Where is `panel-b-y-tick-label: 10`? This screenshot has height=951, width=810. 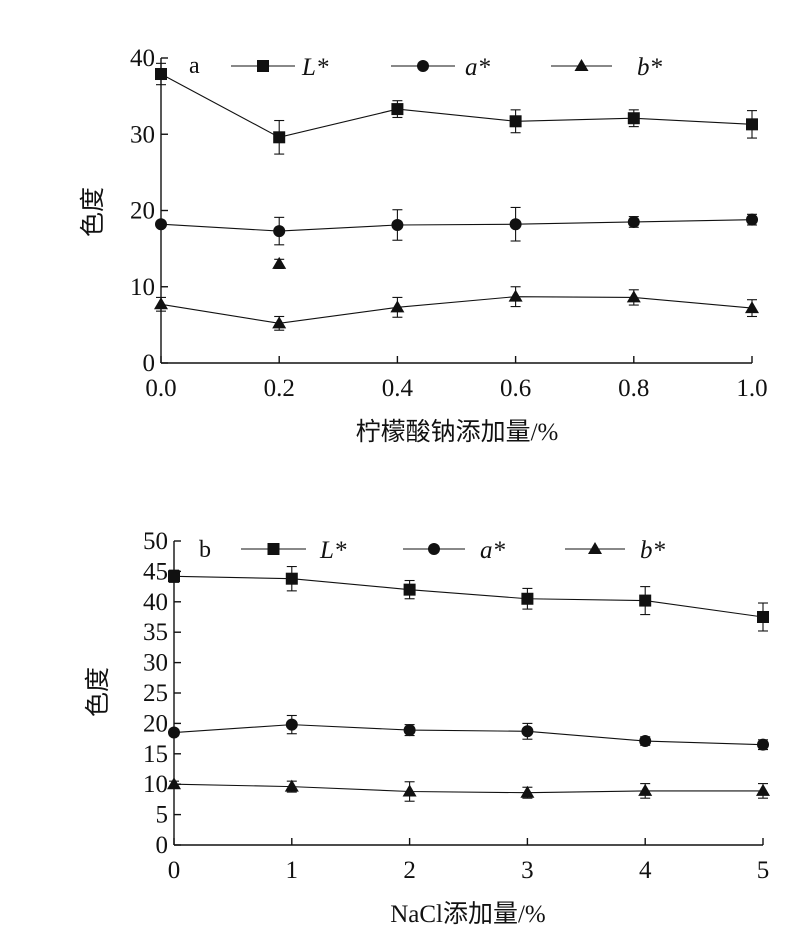 panel-b-y-tick-label: 10 is located at coordinates (155, 784).